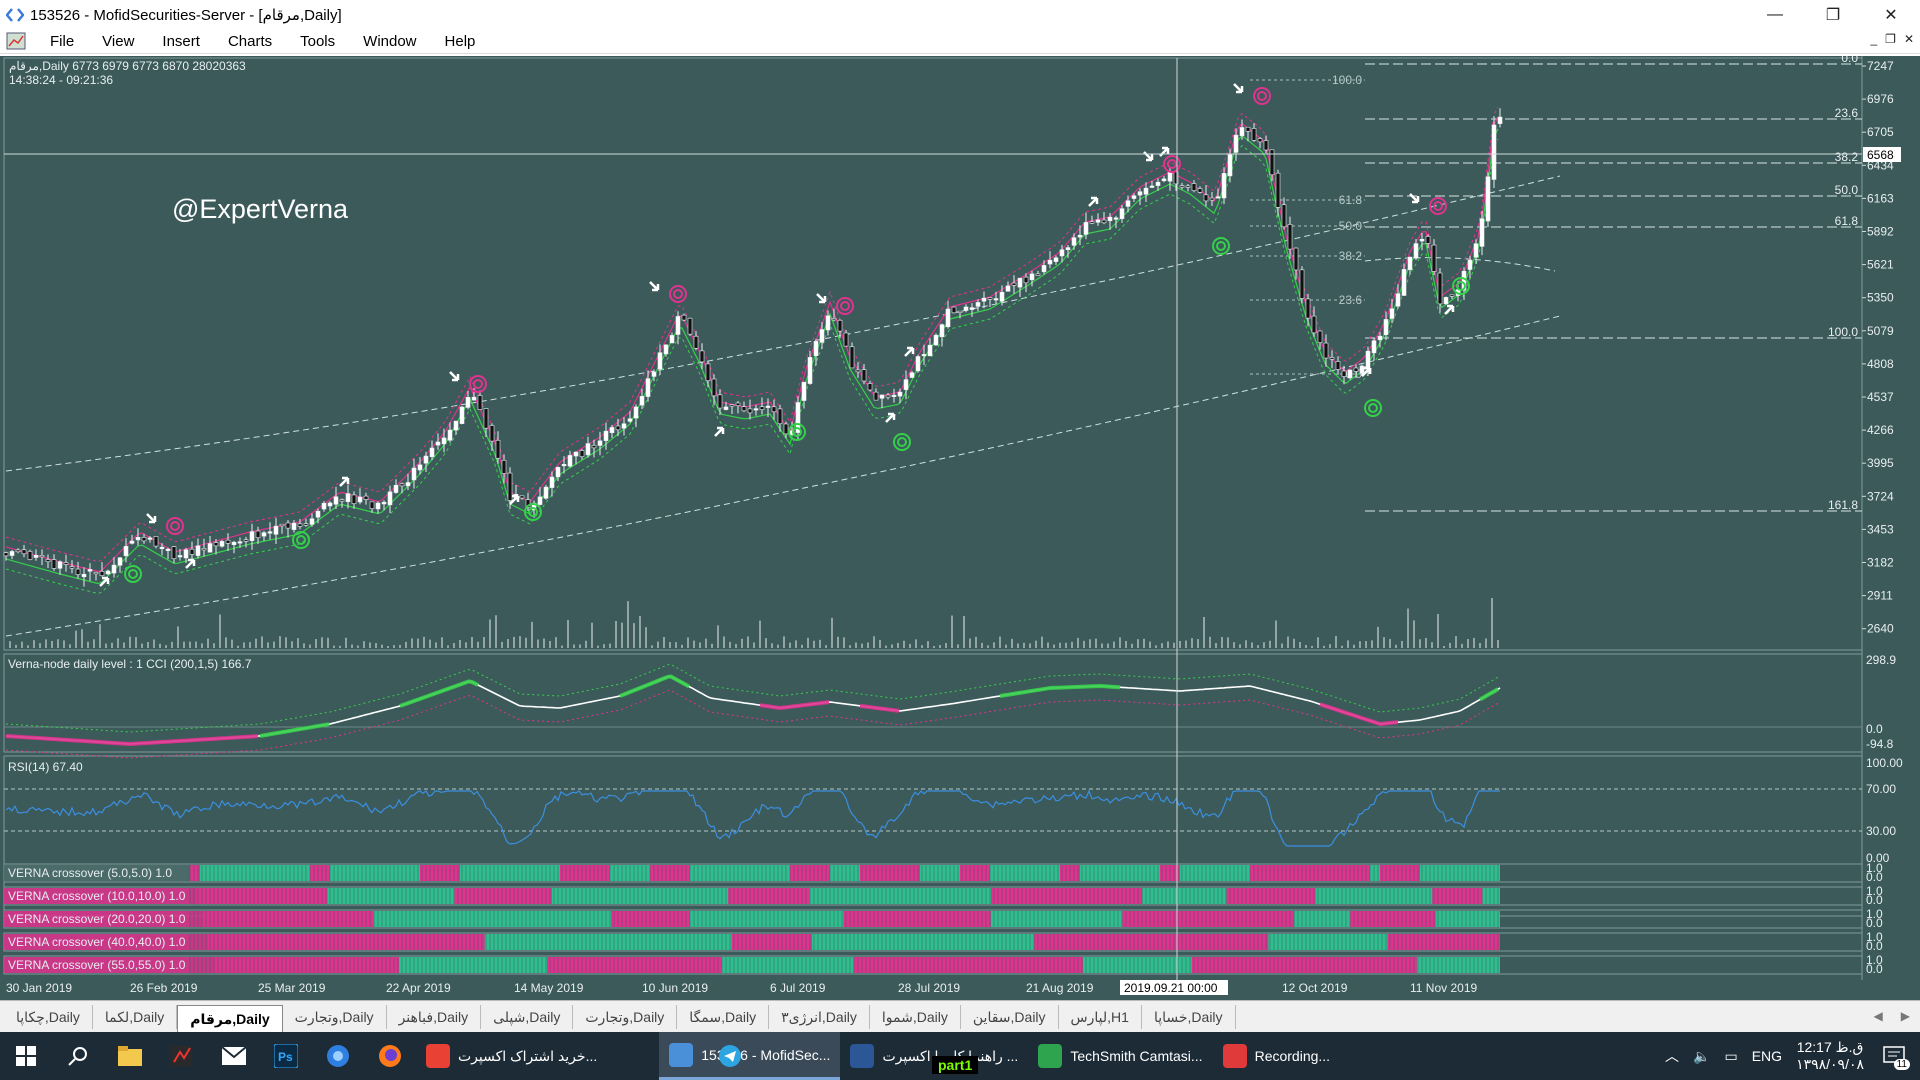 This screenshot has height=1080, width=1920. Describe the element at coordinates (1172, 164) in the screenshot. I see `sell-signal-icon` at that location.